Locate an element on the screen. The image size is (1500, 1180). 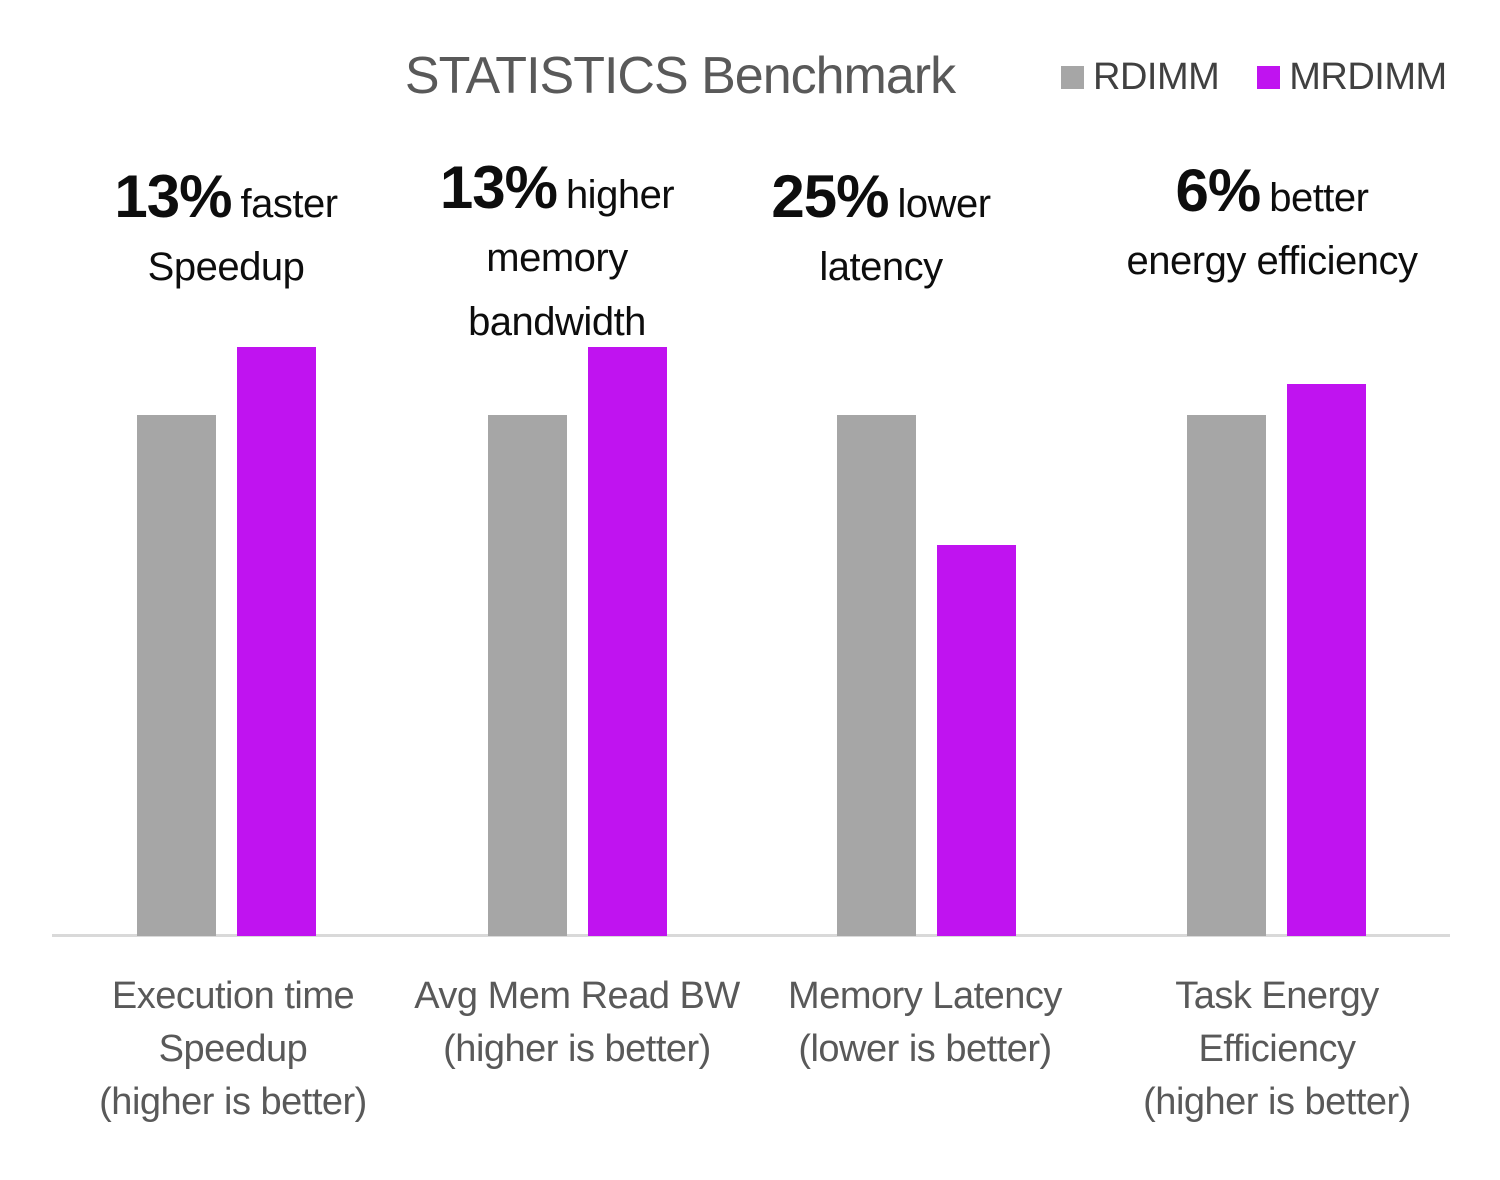
bar-rdimm-group3 is located at coordinates (876, 675).